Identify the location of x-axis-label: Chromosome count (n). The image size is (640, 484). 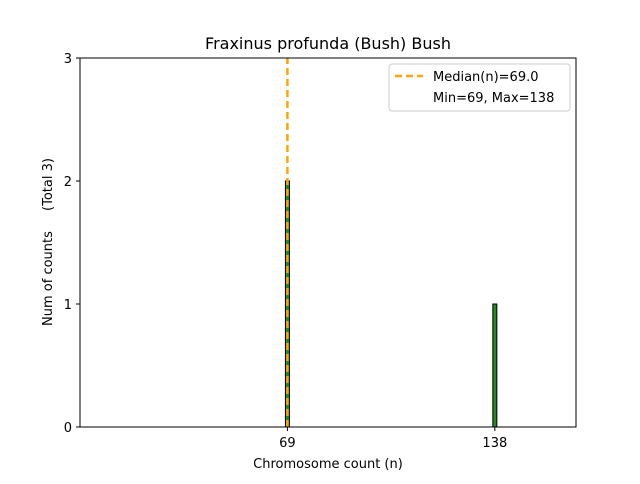
(328, 464).